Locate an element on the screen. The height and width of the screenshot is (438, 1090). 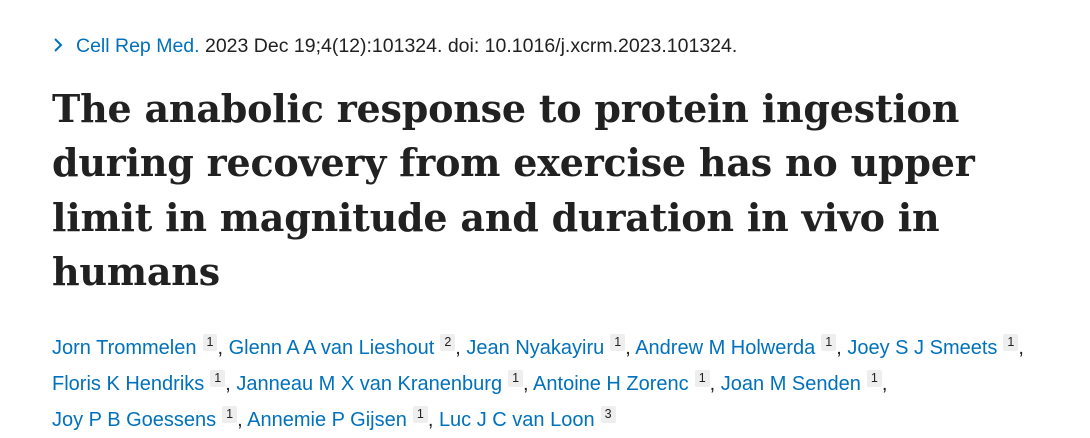
author-item: Floris K Hendriks 1 is located at coordinates (139, 382).